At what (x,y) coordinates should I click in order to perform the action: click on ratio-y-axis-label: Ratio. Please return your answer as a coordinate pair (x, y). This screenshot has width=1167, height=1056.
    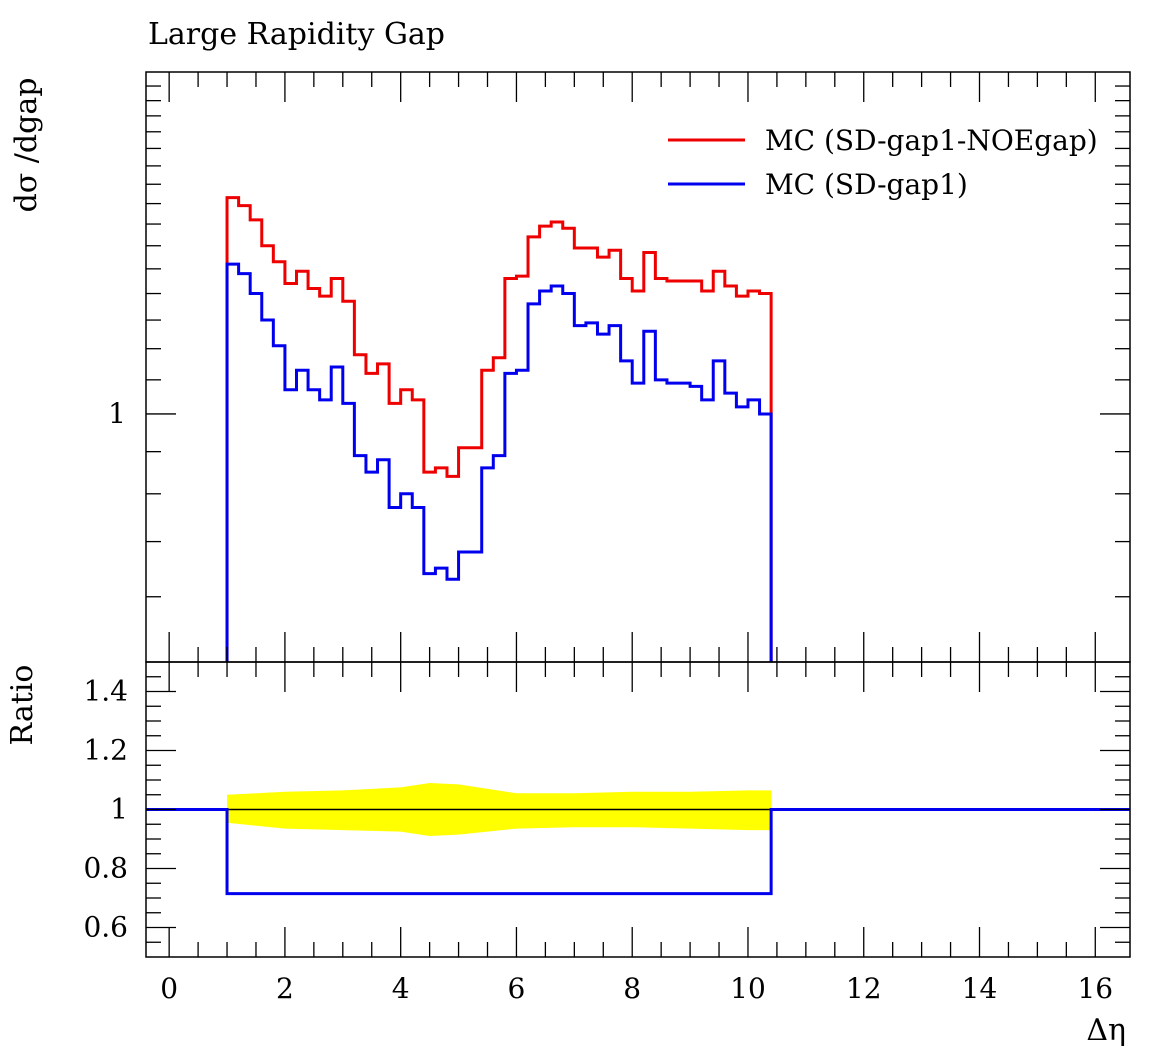
    Looking at the image, I should click on (22, 705).